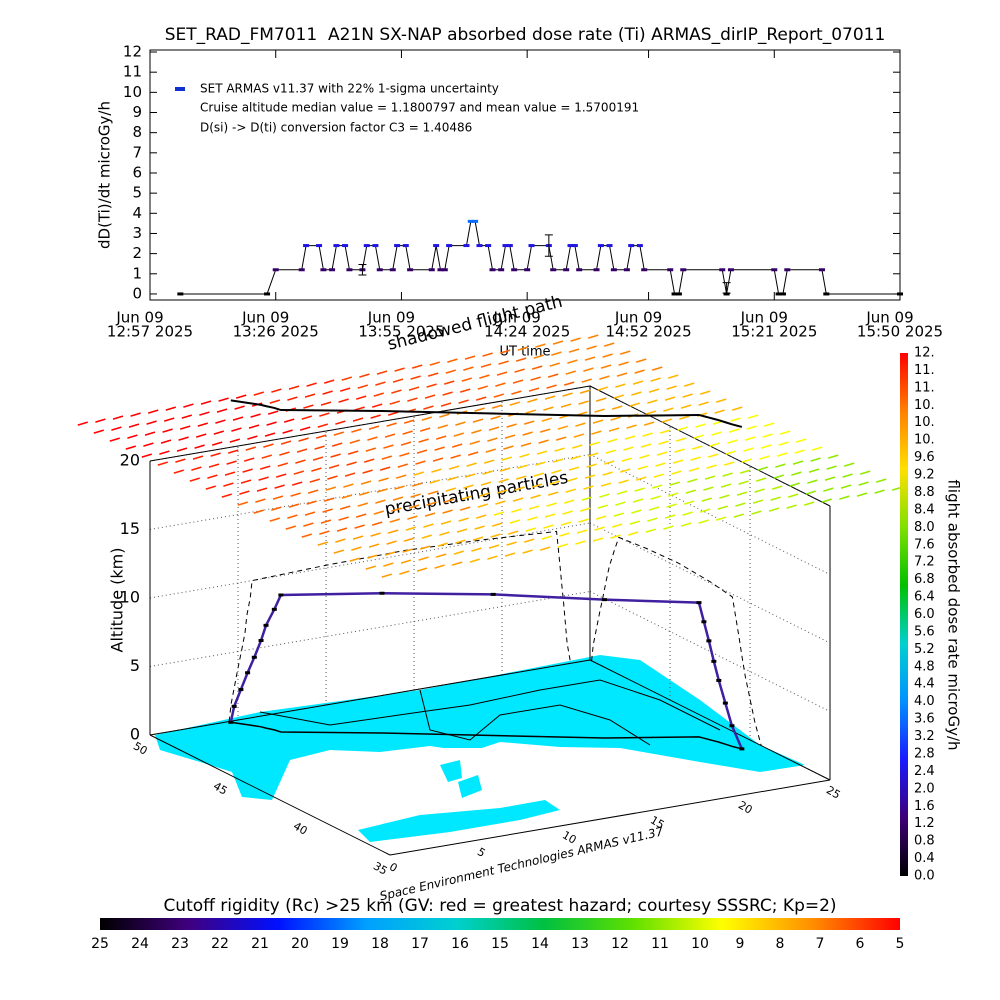 The image size is (1000, 1000). What do you see at coordinates (137, 213) in the screenshot?
I see `y-tick-label: 4` at bounding box center [137, 213].